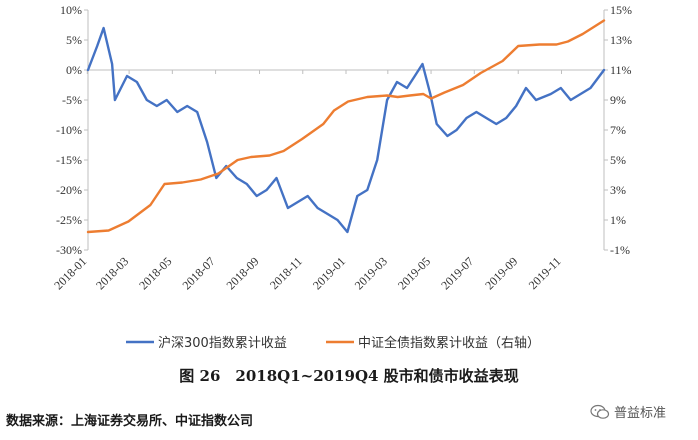  What do you see at coordinates (620, 250) in the screenshot?
I see `right-tick-label: -1%` at bounding box center [620, 250].